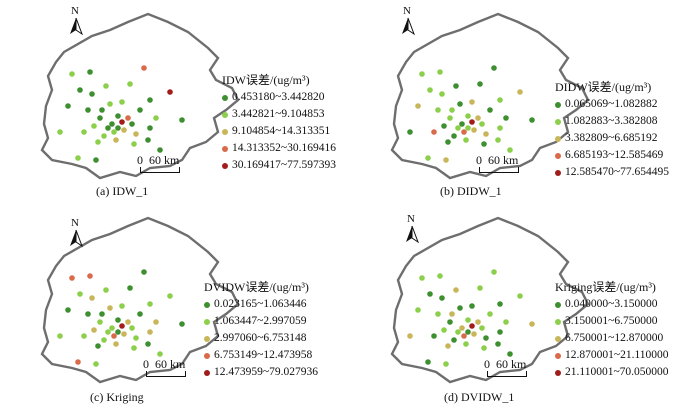 The image size is (700, 408). Describe the element at coordinates (490, 300) in the screenshot. I see `map-dvidw` at that location.